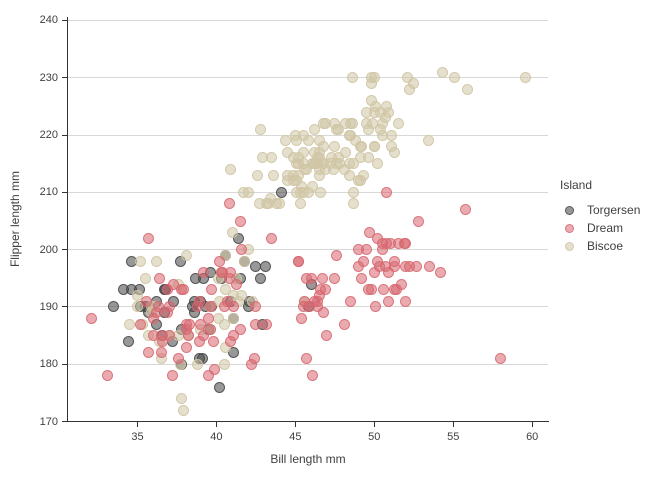 Image resolution: width=672 pixels, height=480 pixels. Describe the element at coordinates (308, 421) in the screenshot. I see `x-axis-line` at that location.